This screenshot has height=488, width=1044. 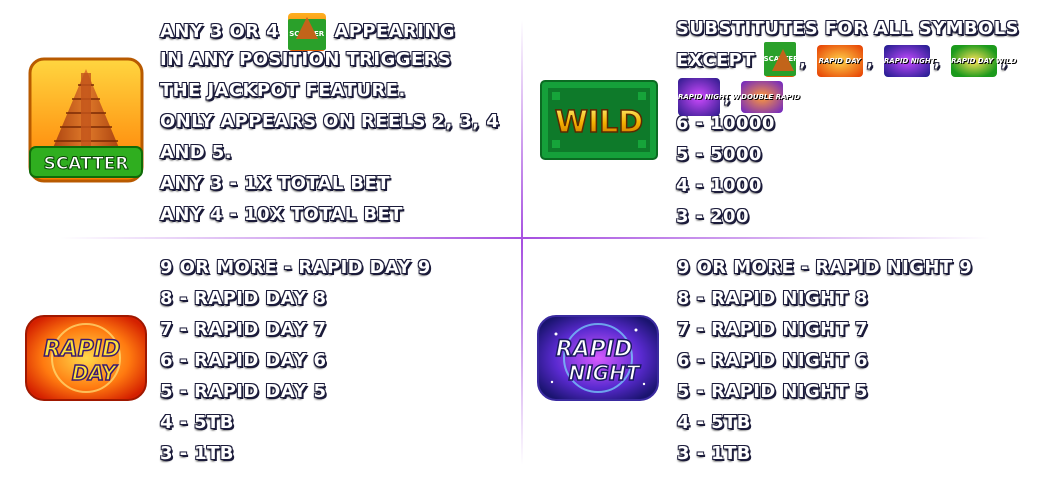 I want to click on scatter-symbol-icon: SCATTER, so click(x=86, y=120).